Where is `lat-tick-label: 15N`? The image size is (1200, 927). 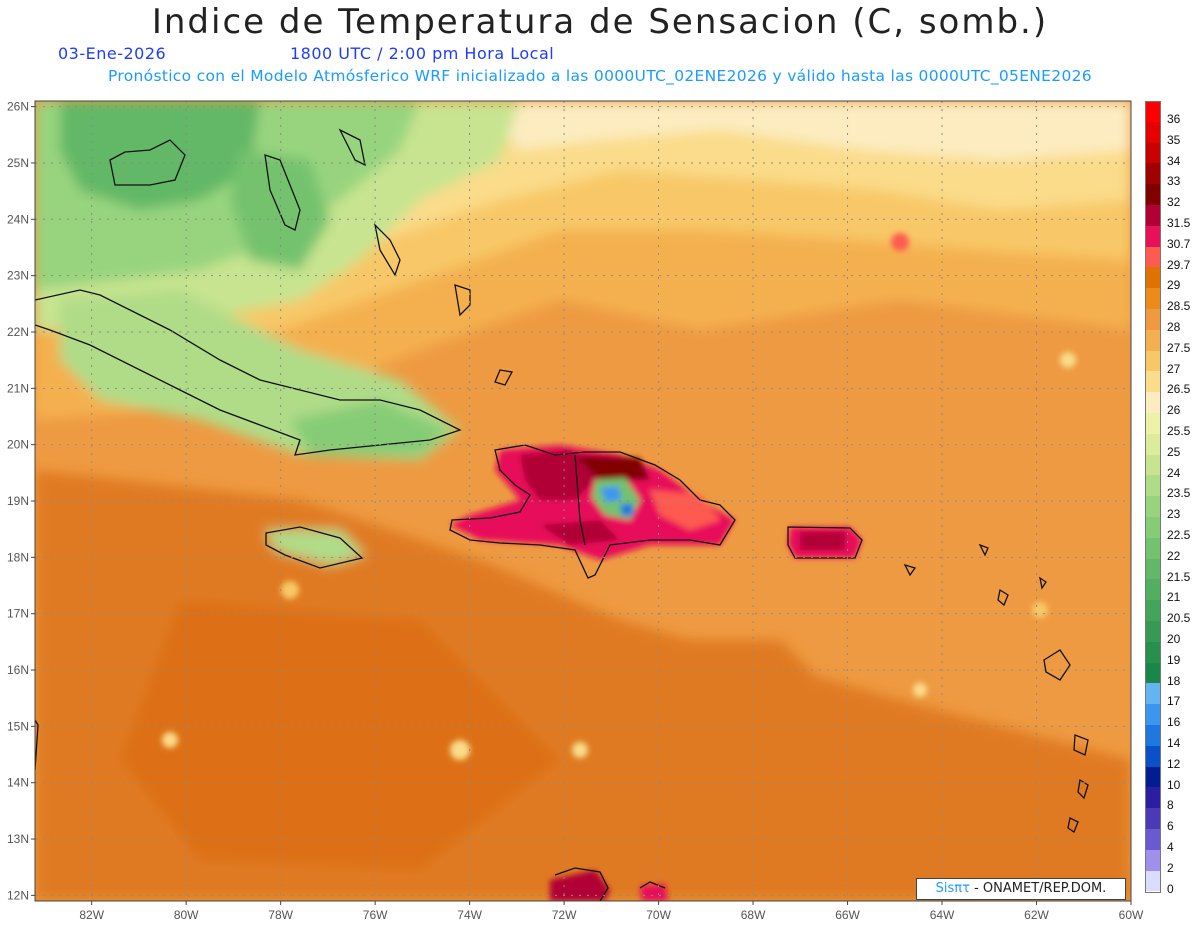
lat-tick-label: 15N is located at coordinates (18, 726).